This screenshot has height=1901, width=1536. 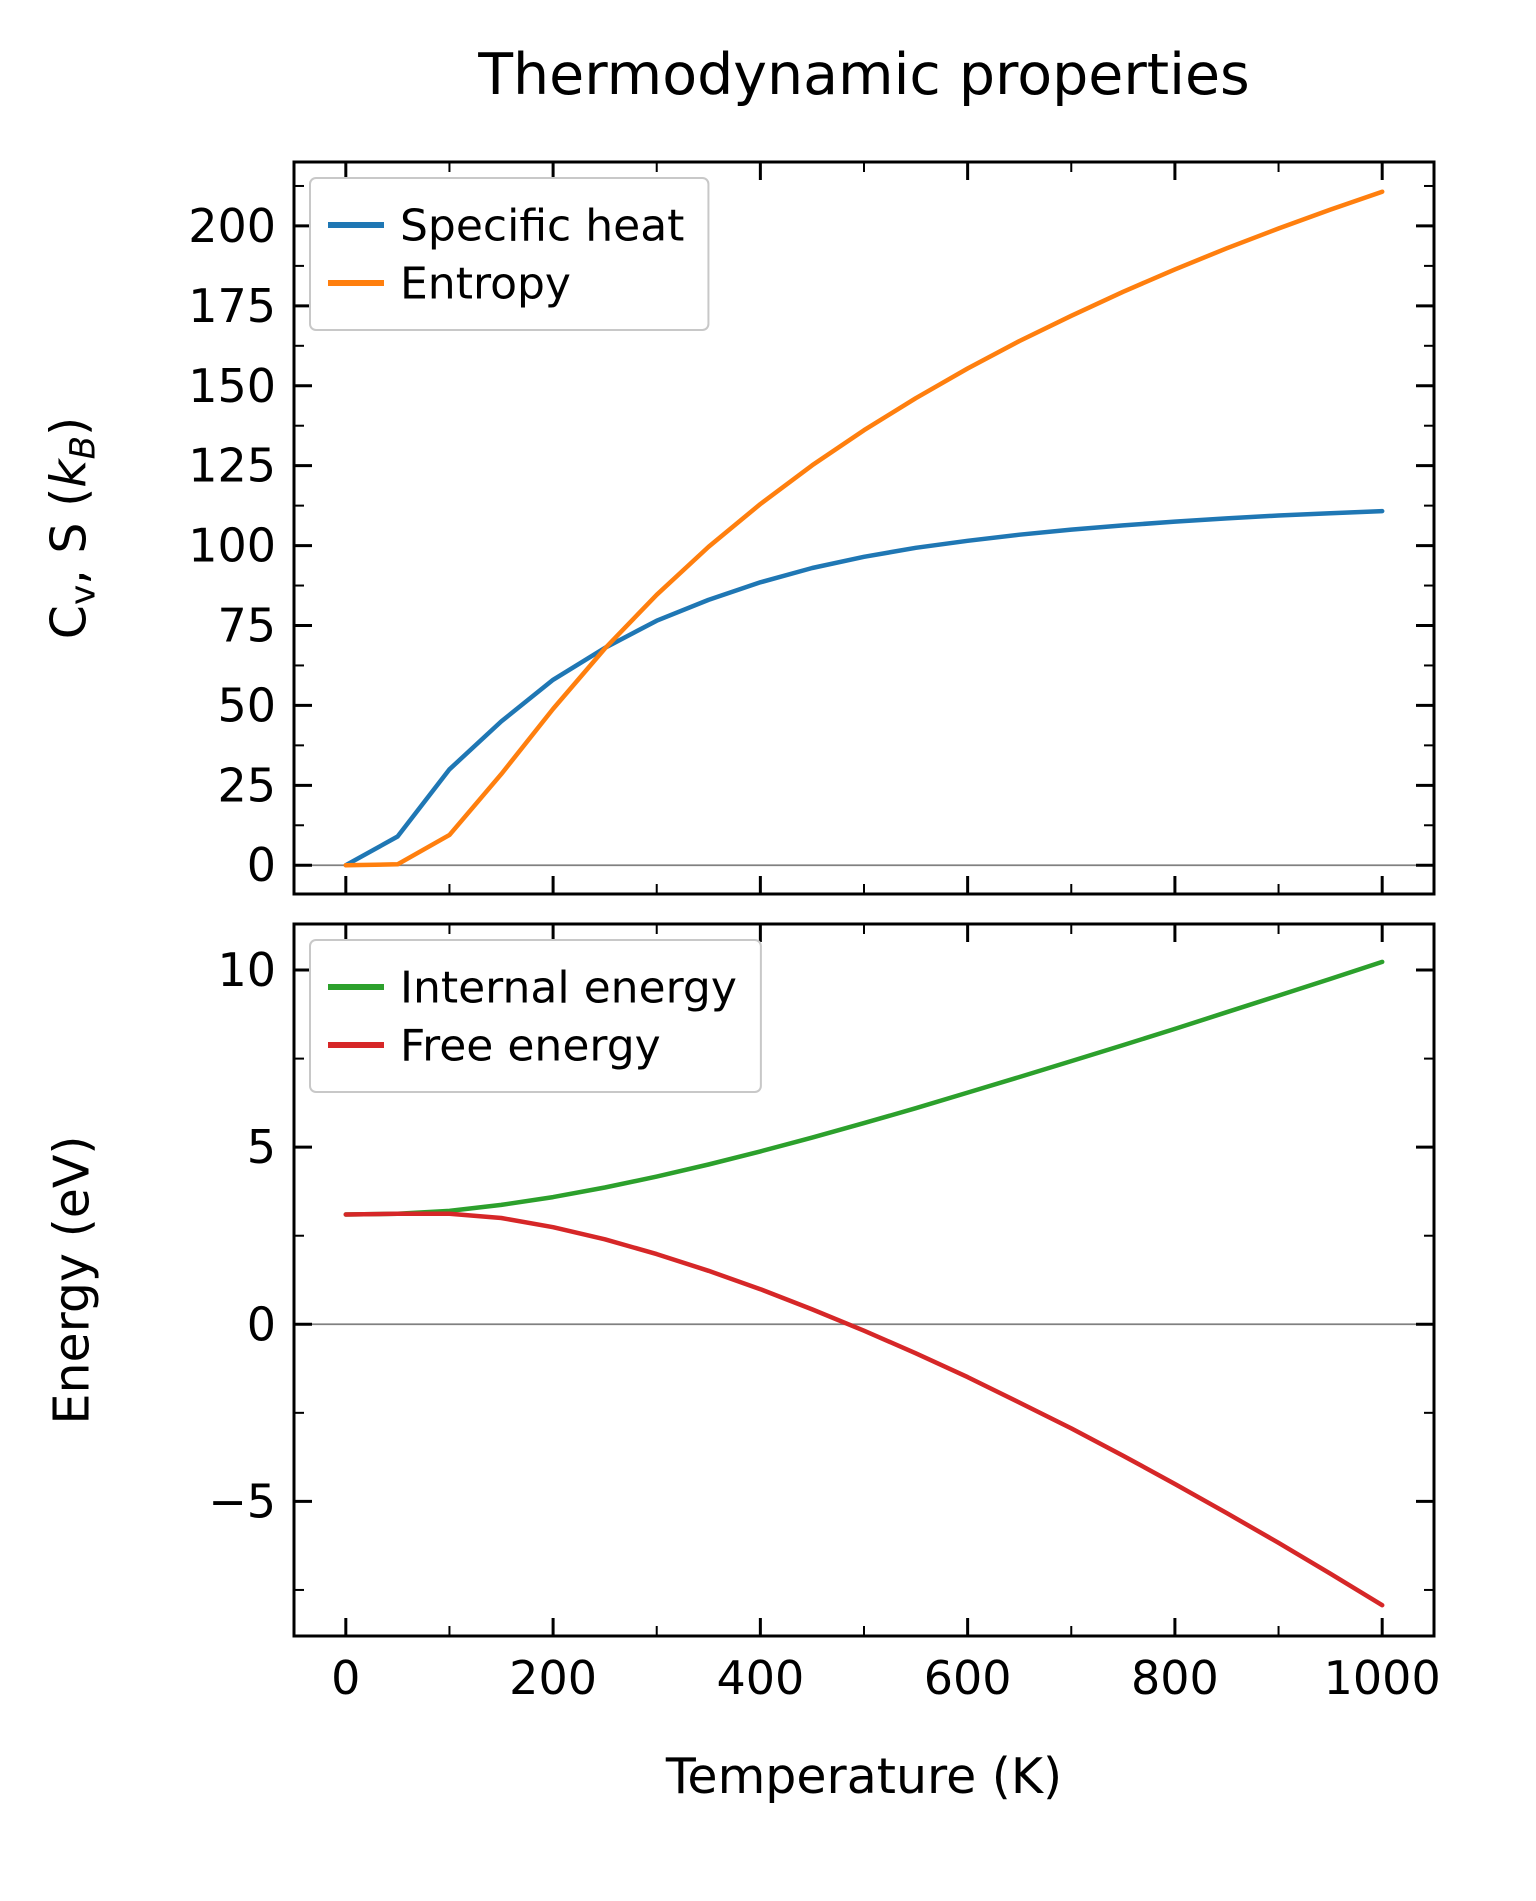 I want to click on series-line-specific-heat, so click(x=864, y=688).